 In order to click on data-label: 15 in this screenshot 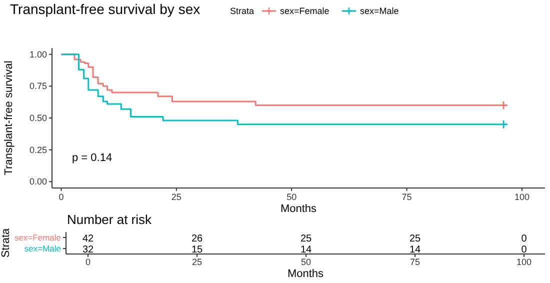, I will do `click(197, 250)`.